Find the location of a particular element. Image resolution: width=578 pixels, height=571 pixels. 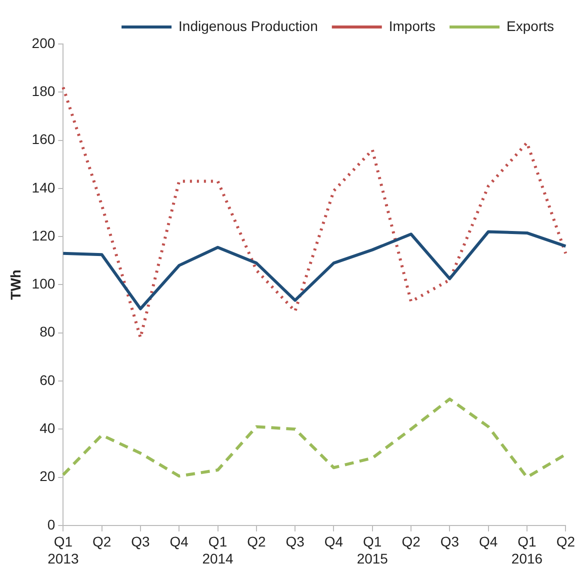

y-tick-label: 80 is located at coordinates (48, 332).